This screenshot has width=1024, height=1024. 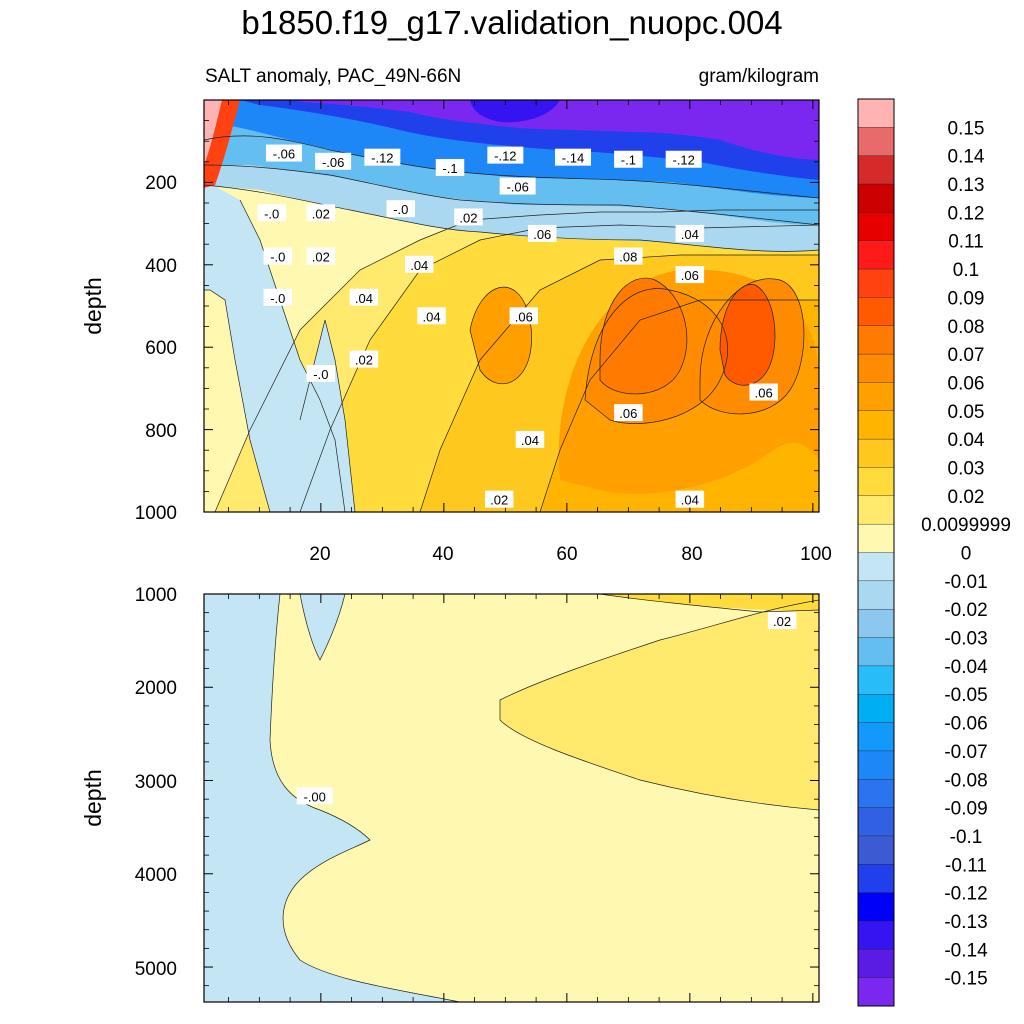 I want to click on colorbar-label: -0.1, so click(x=966, y=837).